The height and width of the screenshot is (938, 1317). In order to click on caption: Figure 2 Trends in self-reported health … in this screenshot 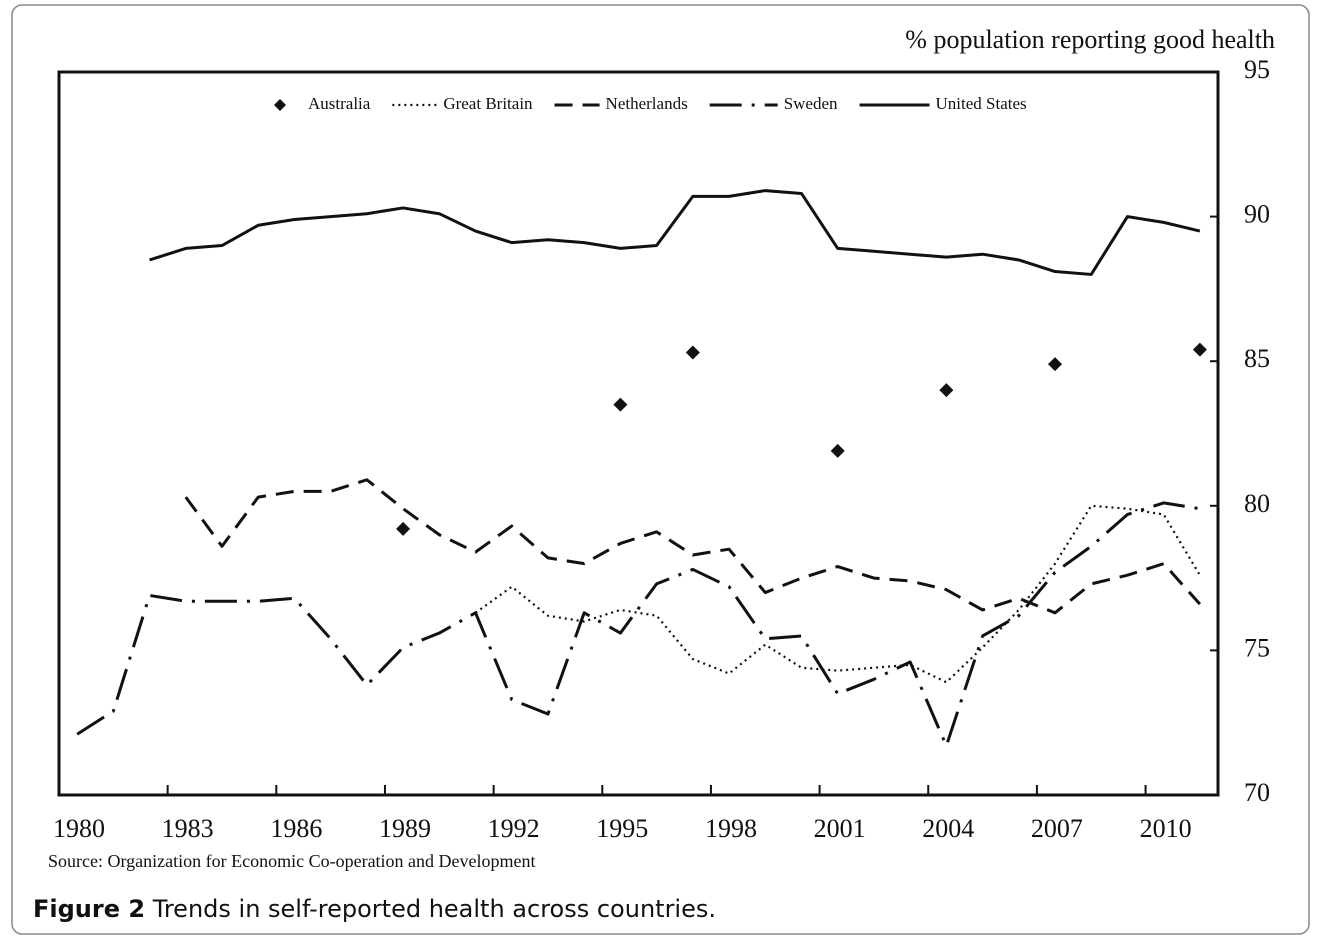, I will do `click(374, 909)`.